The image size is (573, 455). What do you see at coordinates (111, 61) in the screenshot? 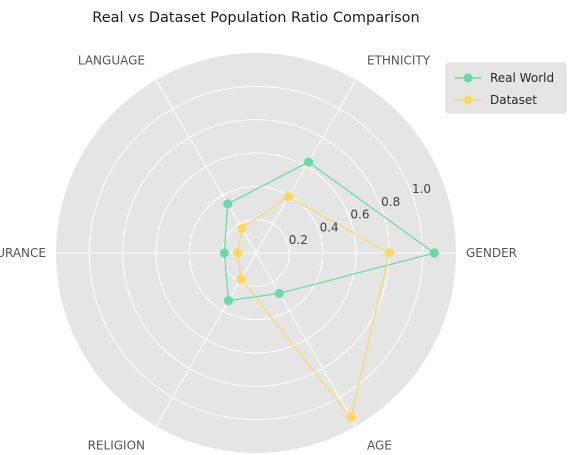
I see `axis-label: LANGUAGE` at bounding box center [111, 61].